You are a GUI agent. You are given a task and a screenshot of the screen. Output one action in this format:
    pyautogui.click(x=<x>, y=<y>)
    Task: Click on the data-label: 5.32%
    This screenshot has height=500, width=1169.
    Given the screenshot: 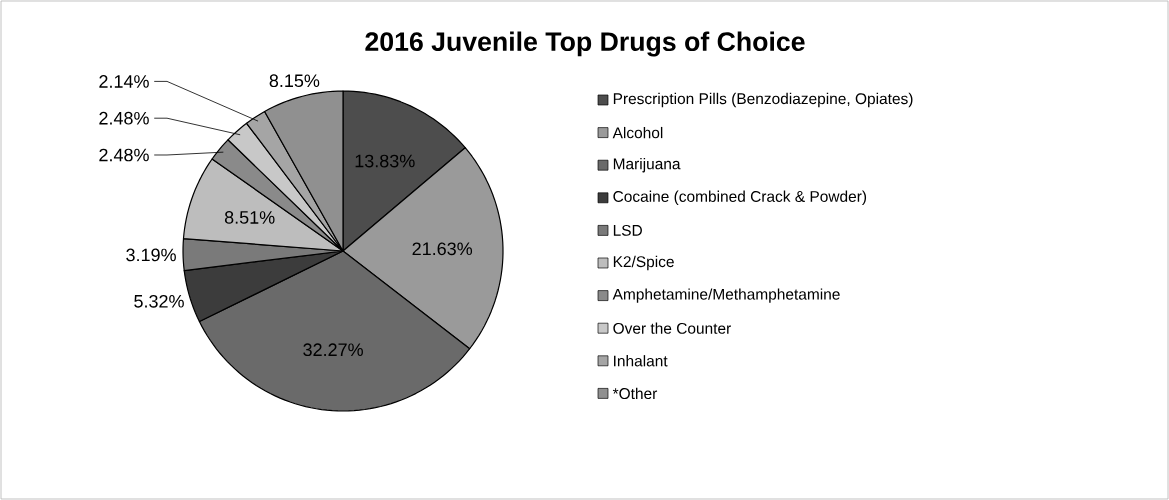 What is the action you would take?
    pyautogui.click(x=159, y=301)
    